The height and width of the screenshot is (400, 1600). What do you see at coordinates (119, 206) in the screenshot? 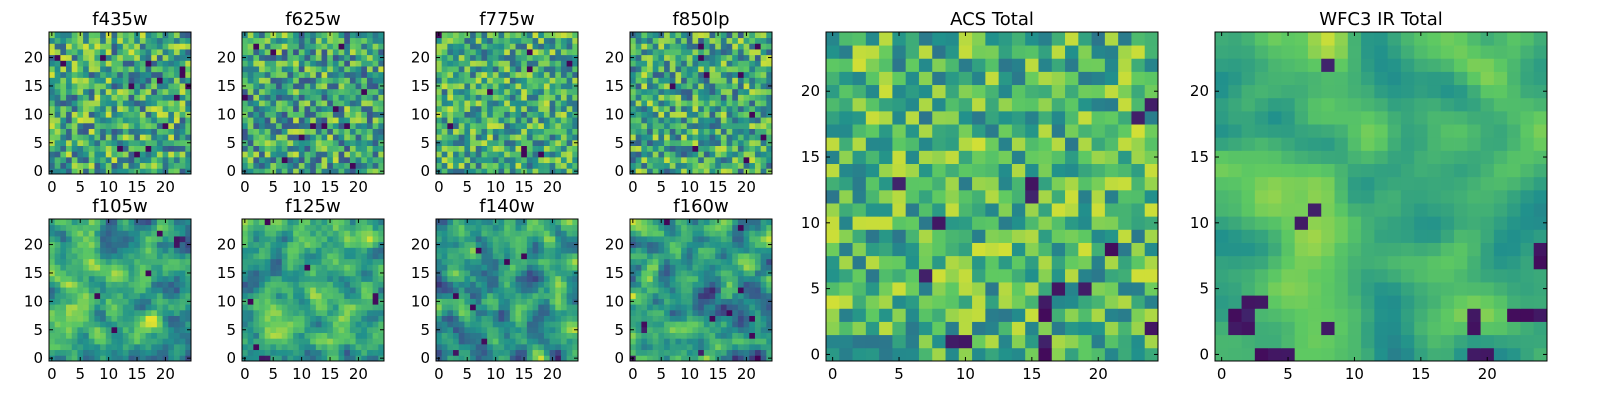
I see `subplot-title: f105w` at bounding box center [119, 206].